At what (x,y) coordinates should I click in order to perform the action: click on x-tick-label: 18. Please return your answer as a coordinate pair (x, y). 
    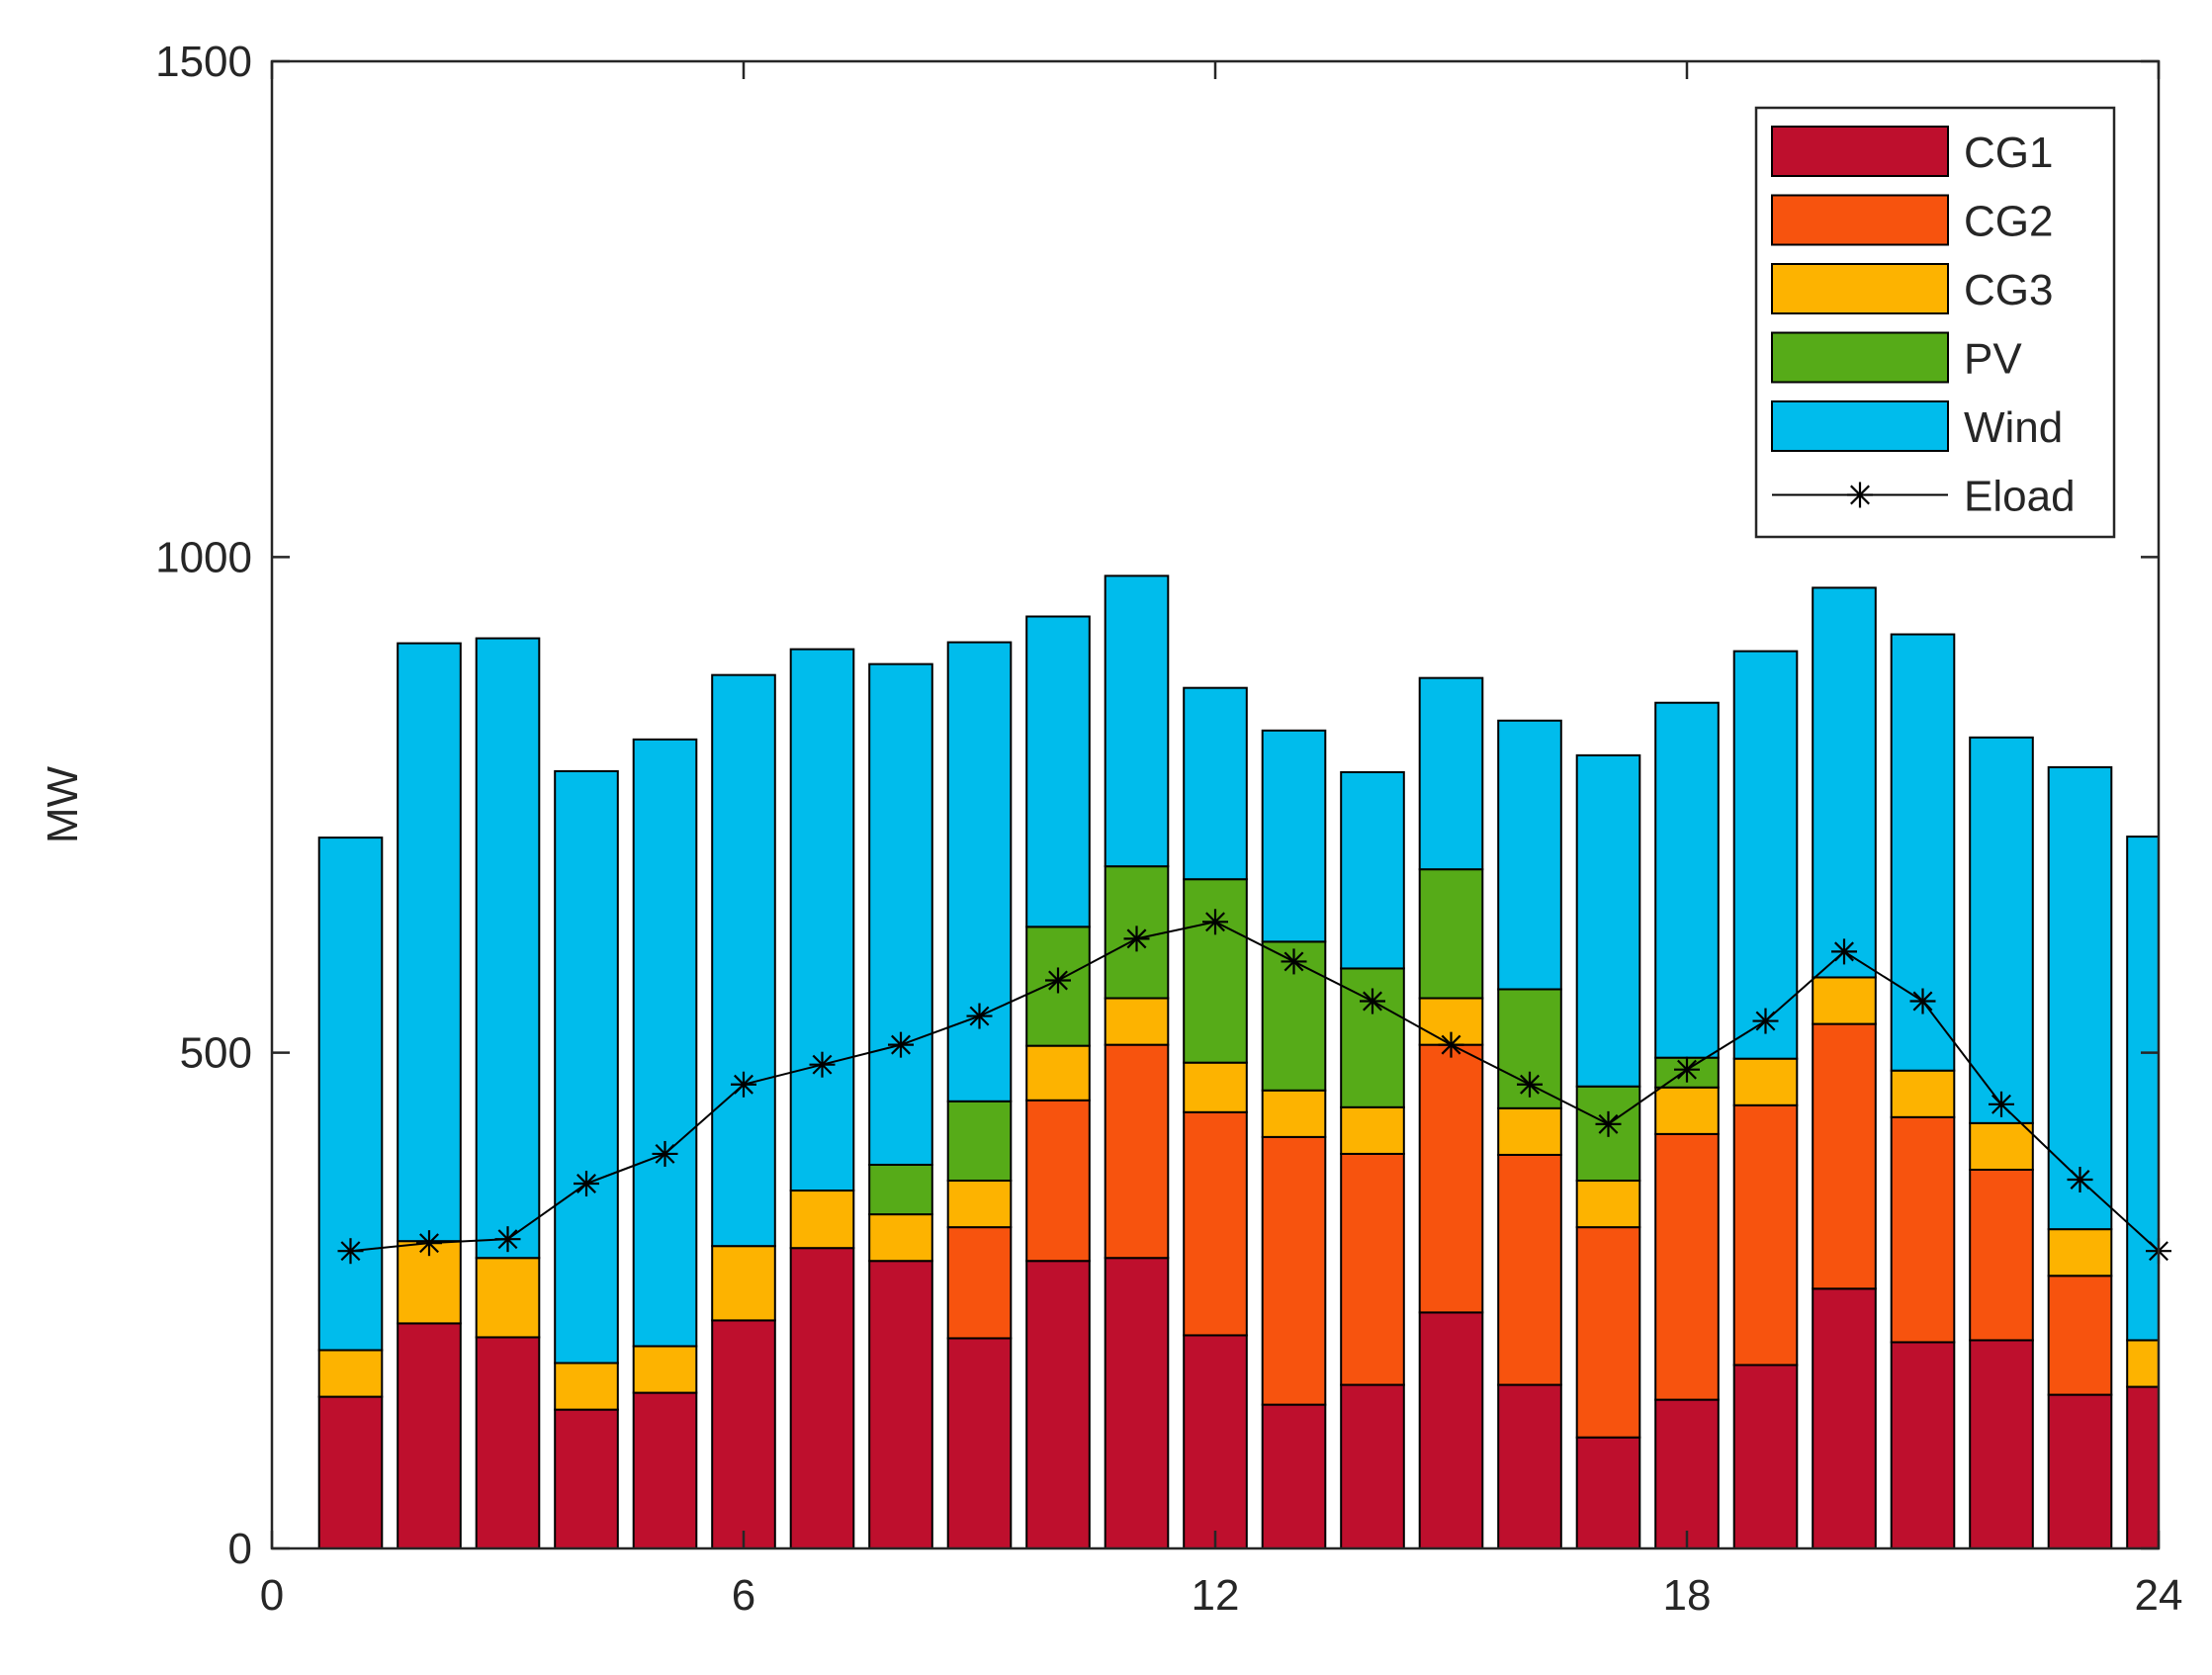
    Looking at the image, I should click on (1688, 1595).